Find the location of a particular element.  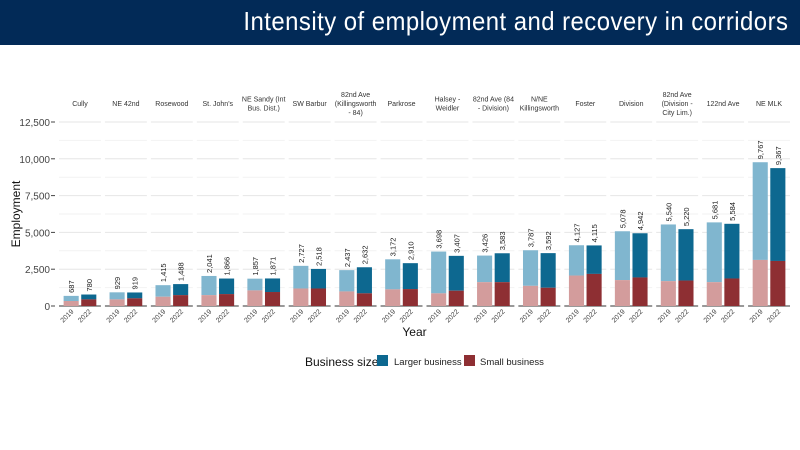

facet-label: 82nd Ave (84- Division) is located at coordinates (493, 105).